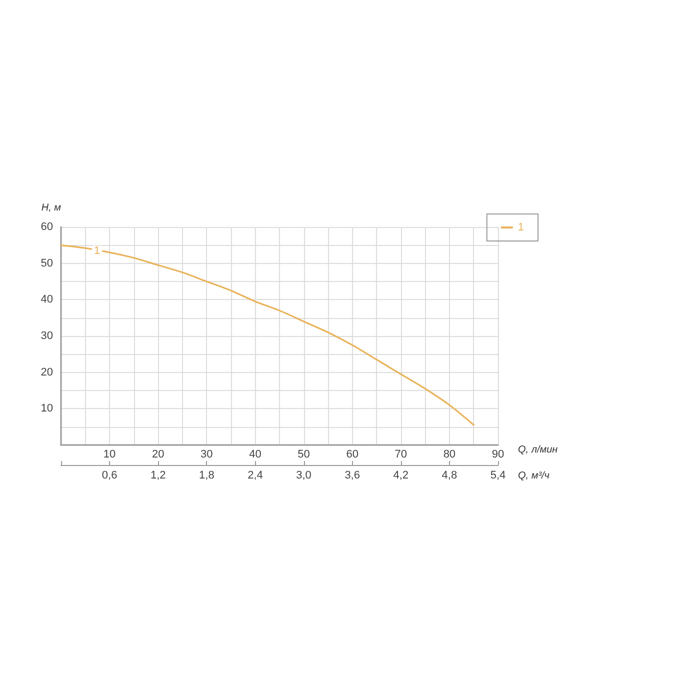 This screenshot has width=700, height=700. Describe the element at coordinates (46, 408) in the screenshot. I see `y-tick-label: 10` at that location.